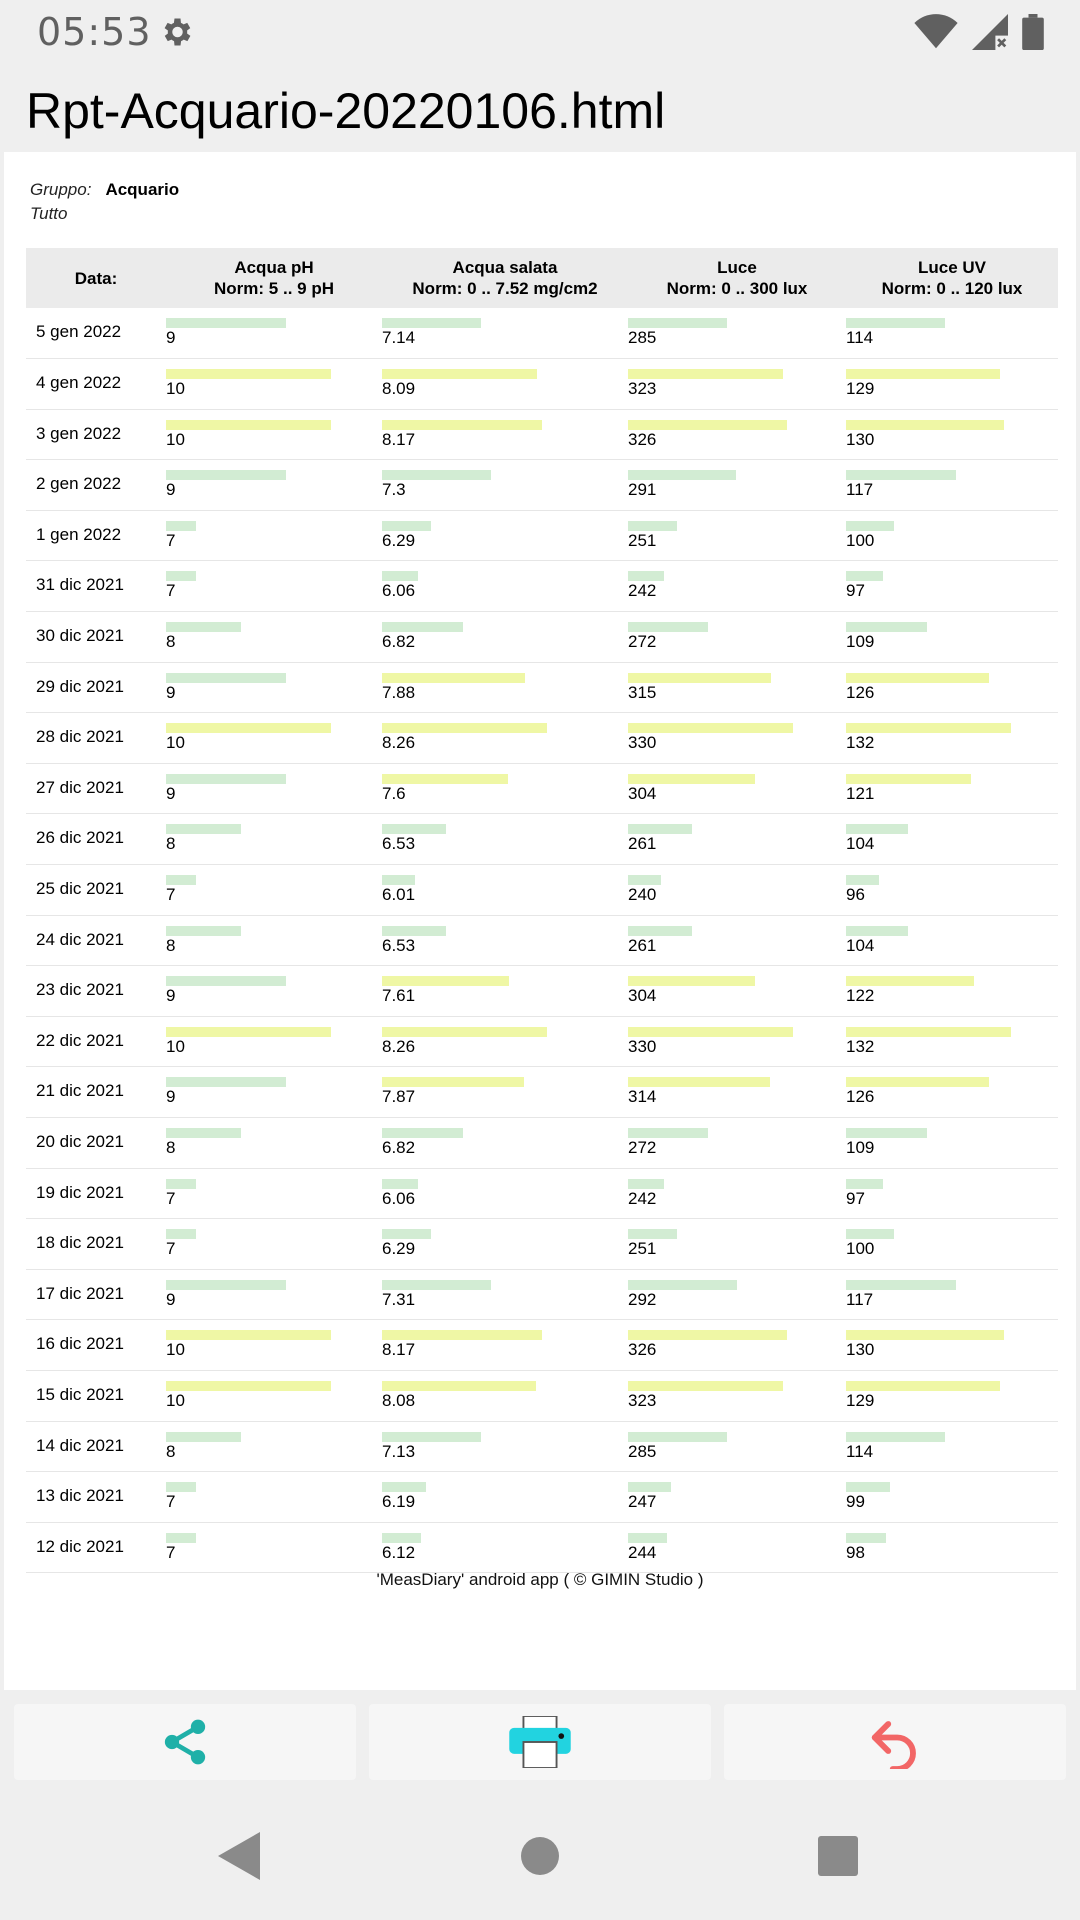  I want to click on value-text: 8, so click(171, 1147).